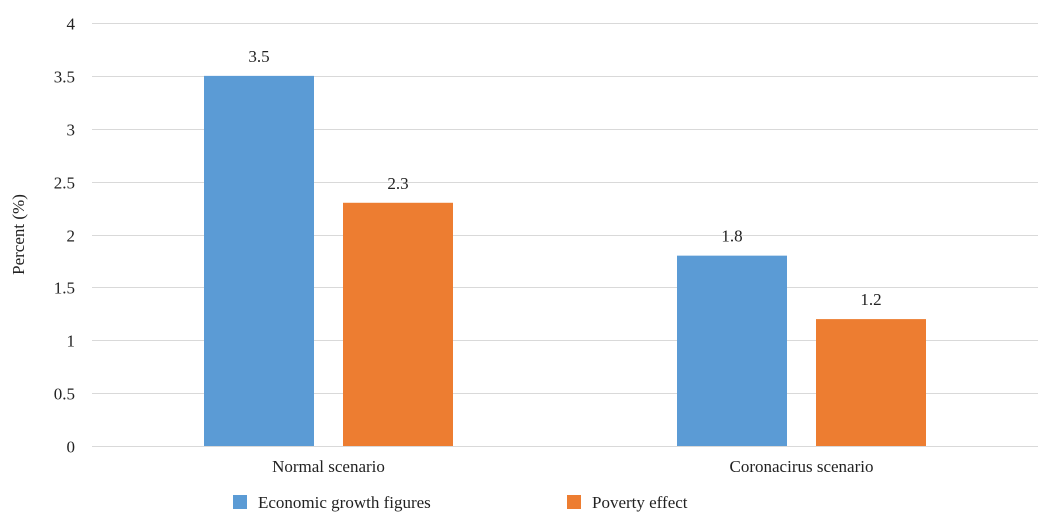 The width and height of the screenshot is (1053, 513). Describe the element at coordinates (460, 502) in the screenshot. I see `legend: Economic growth figures Poverty effect` at that location.